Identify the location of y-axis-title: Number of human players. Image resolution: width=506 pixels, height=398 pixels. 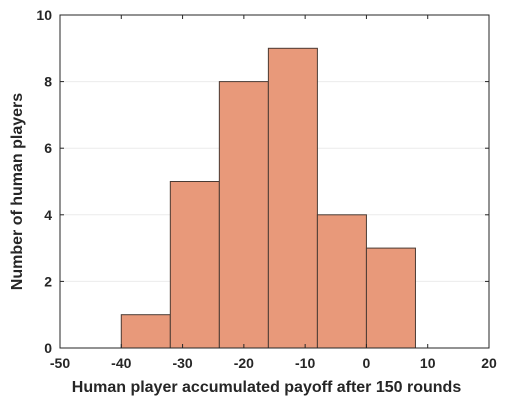
(17, 191).